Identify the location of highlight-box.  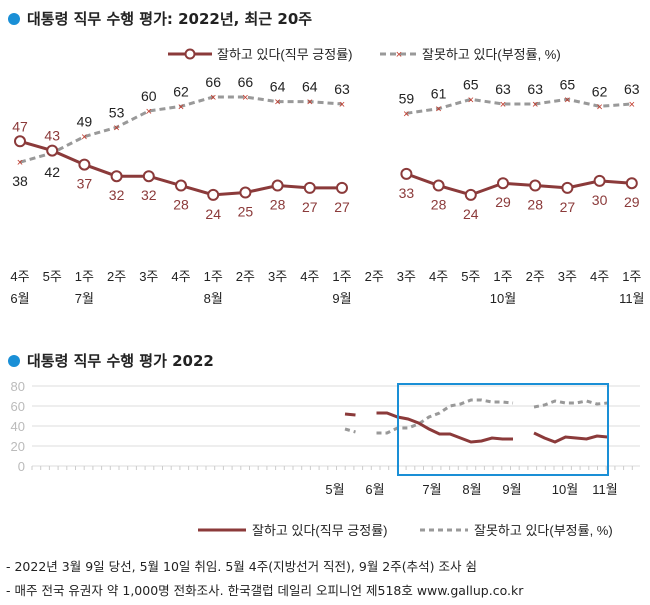
(503, 429).